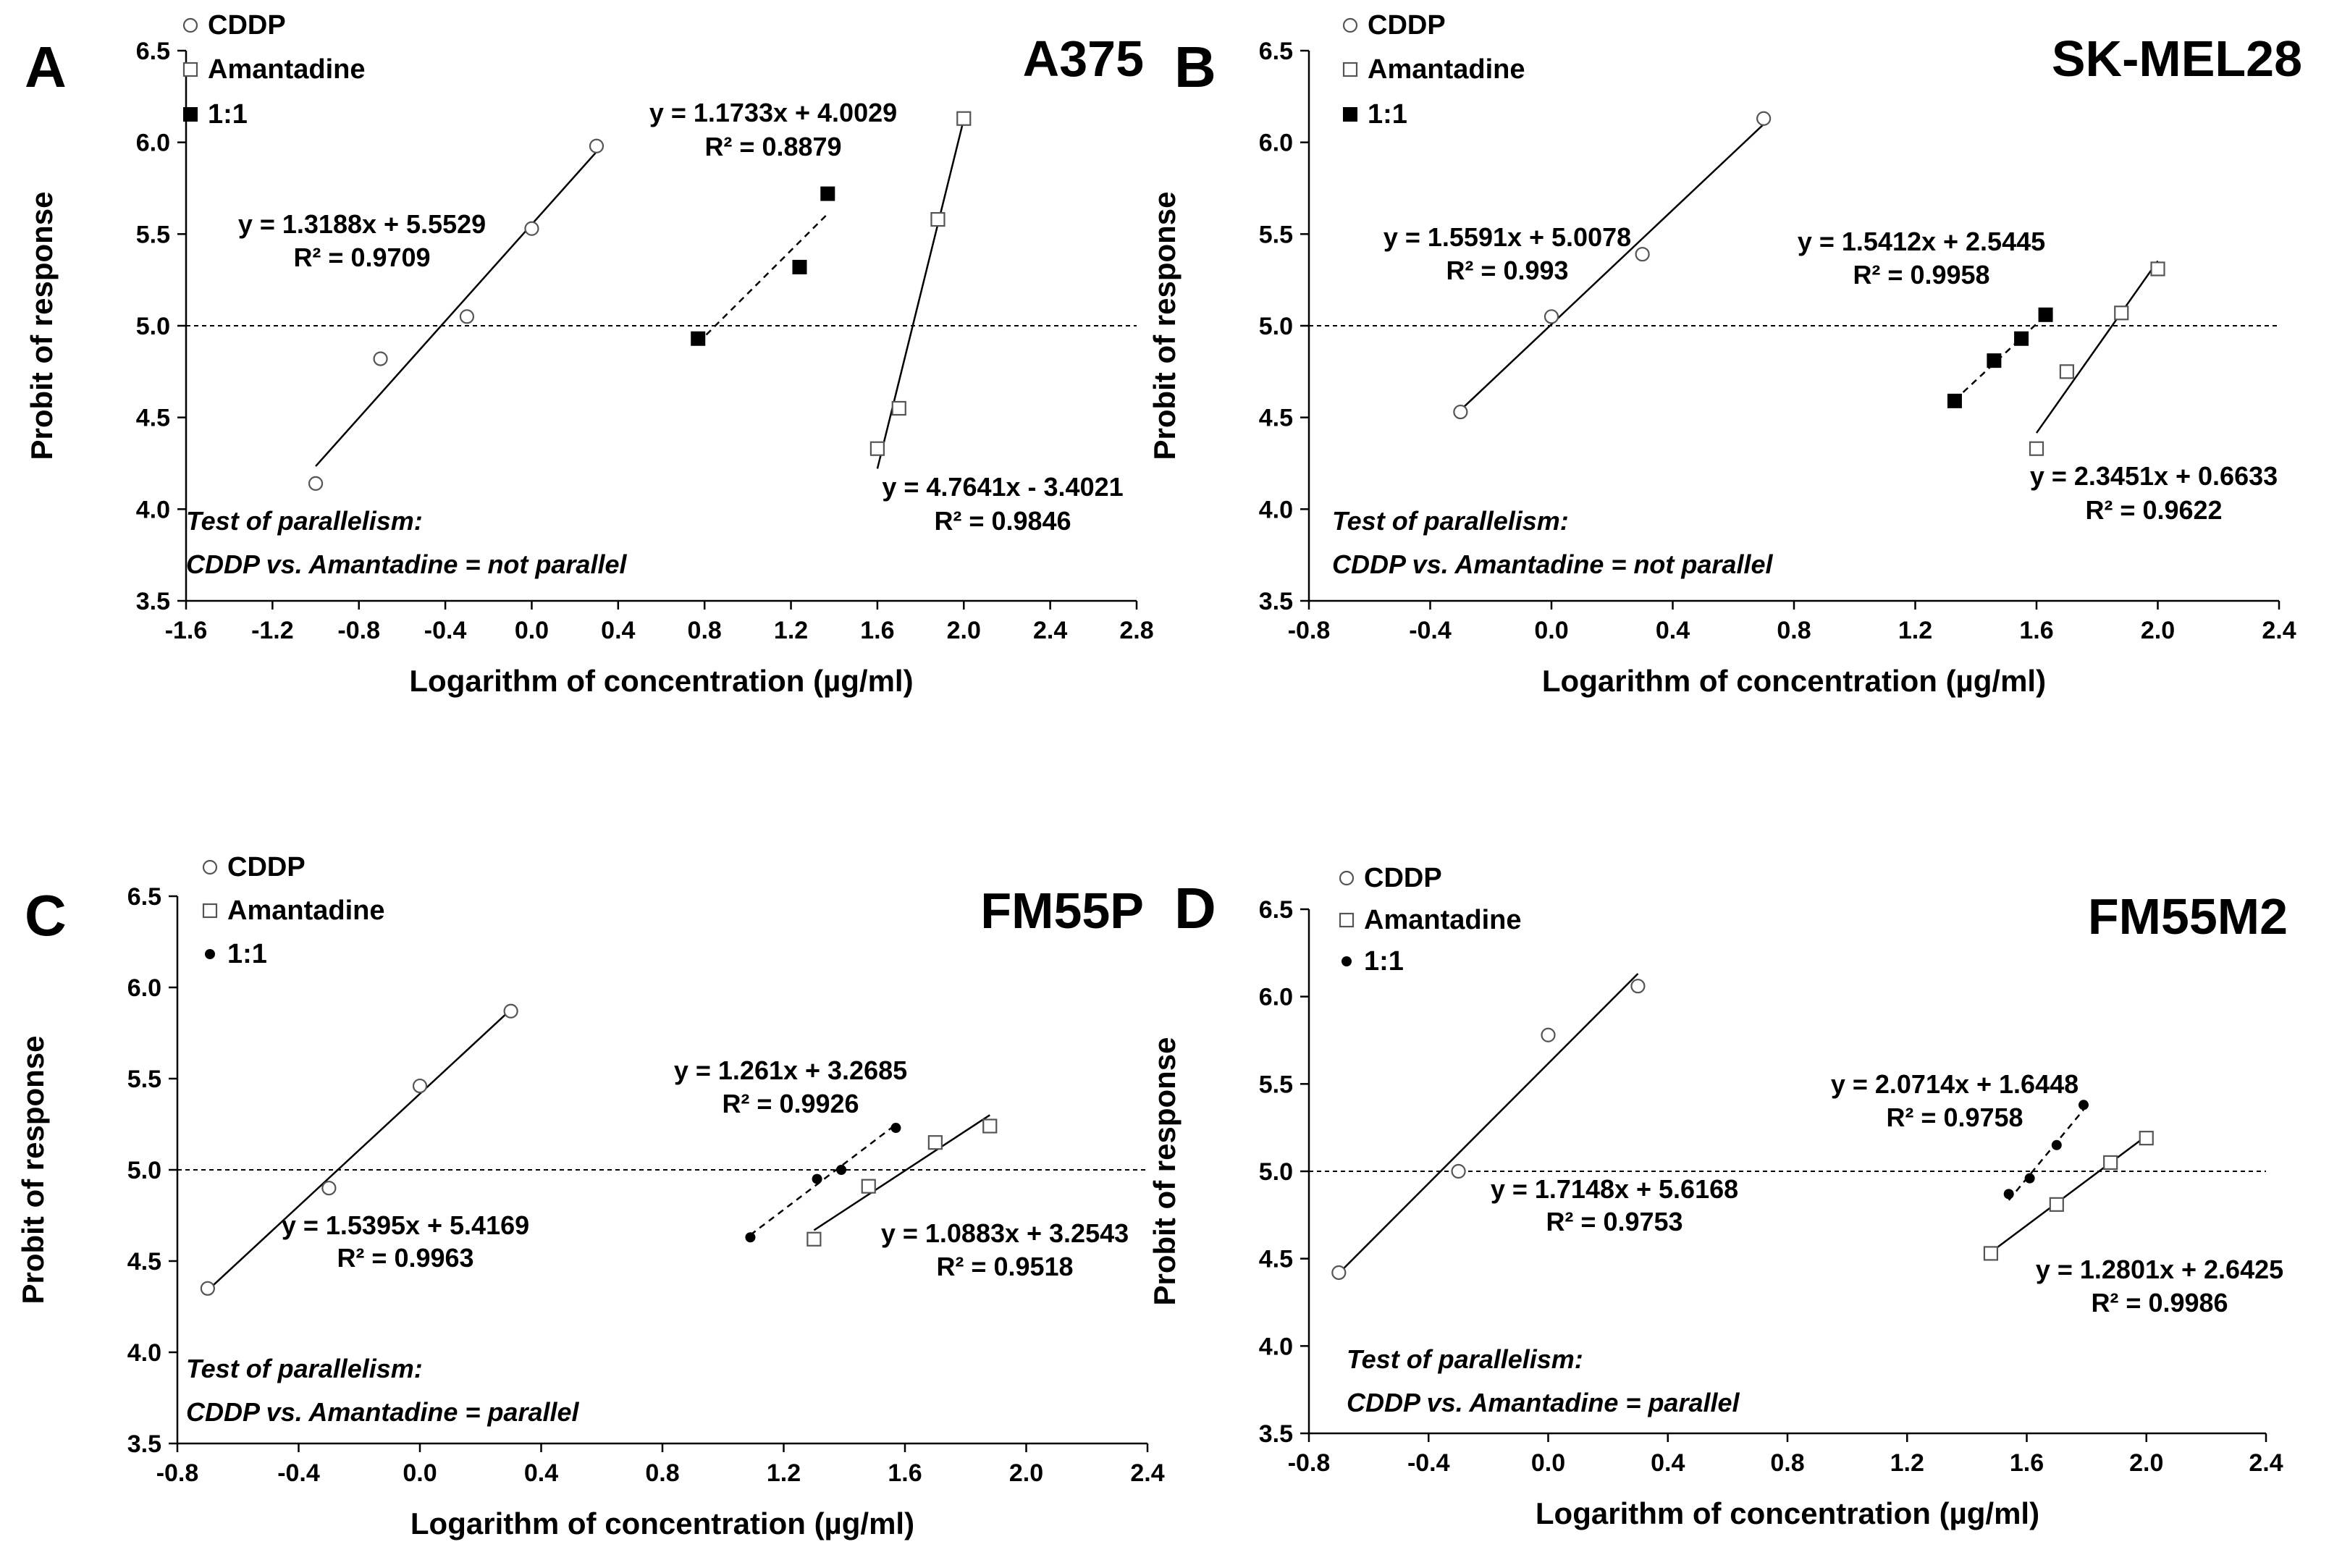 The image size is (2329, 1568). Describe the element at coordinates (2158, 631) in the screenshot. I see `x-tick-label: 2.0` at that location.